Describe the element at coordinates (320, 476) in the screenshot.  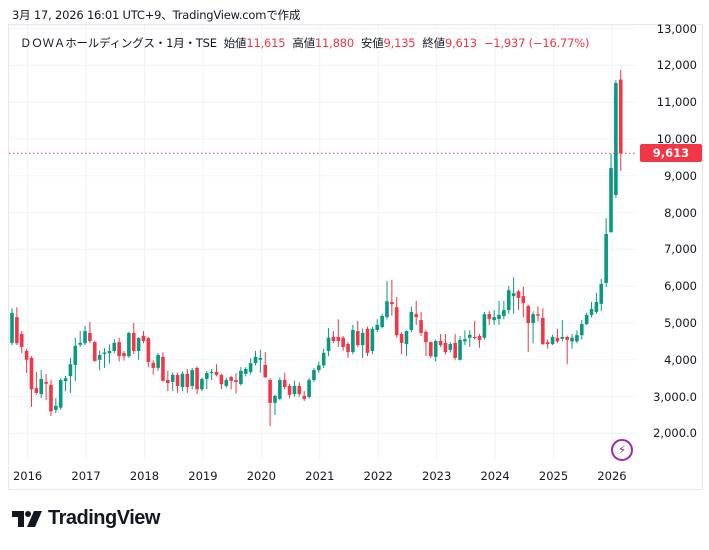
I see `year-tick-label: 2021` at that location.